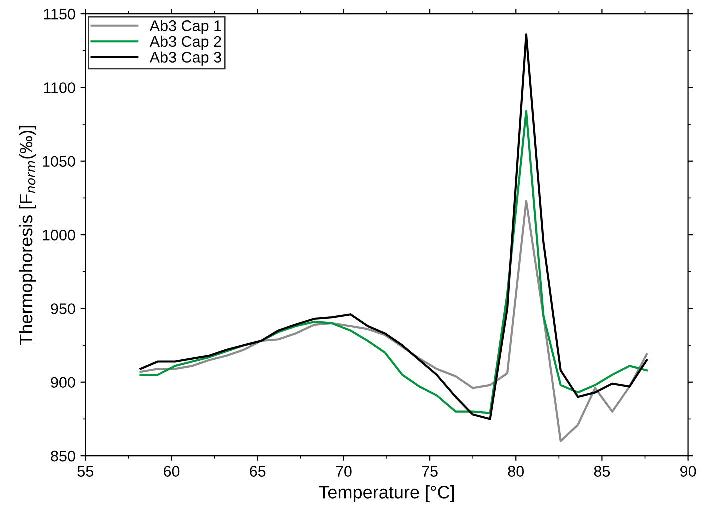 This screenshot has width=714, height=520. Describe the element at coordinates (688, 471) in the screenshot. I see `x-tick-label: 90` at that location.